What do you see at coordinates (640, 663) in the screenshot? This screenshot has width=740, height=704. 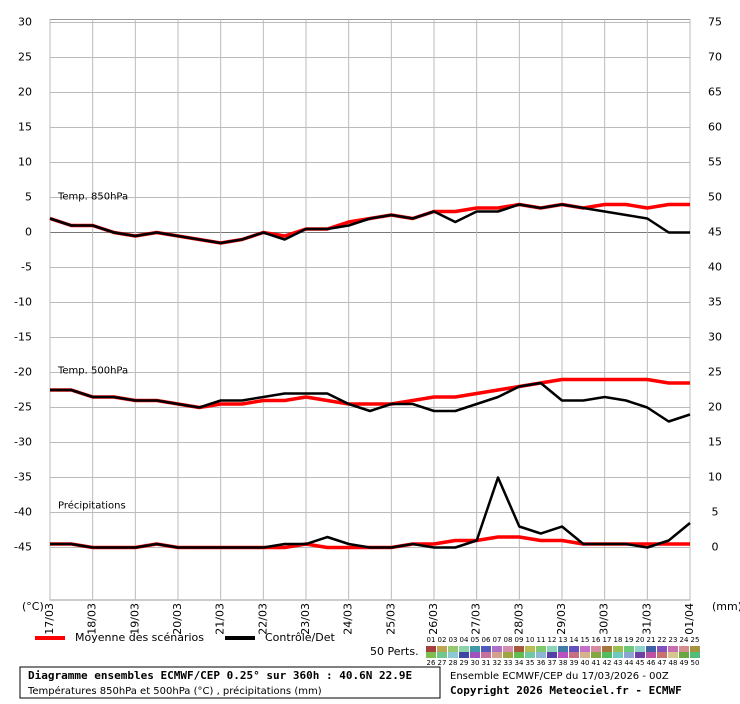 I see `member-label: 45` at bounding box center [640, 663].